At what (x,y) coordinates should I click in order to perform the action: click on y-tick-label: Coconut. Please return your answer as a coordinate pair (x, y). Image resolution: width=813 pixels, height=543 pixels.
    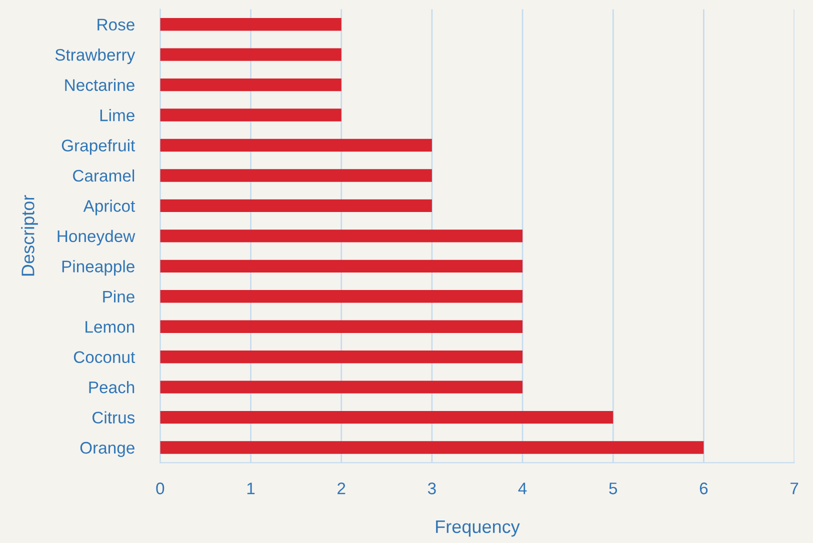
    Looking at the image, I should click on (105, 357).